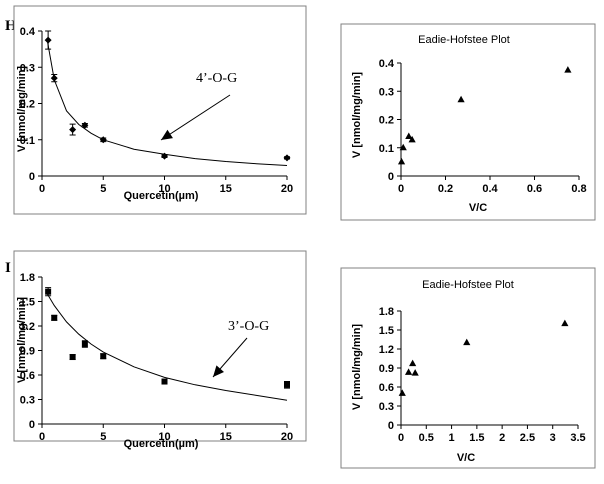  Describe the element at coordinates (502, 438) in the screenshot. I see `x-tick-label: 2` at that location.